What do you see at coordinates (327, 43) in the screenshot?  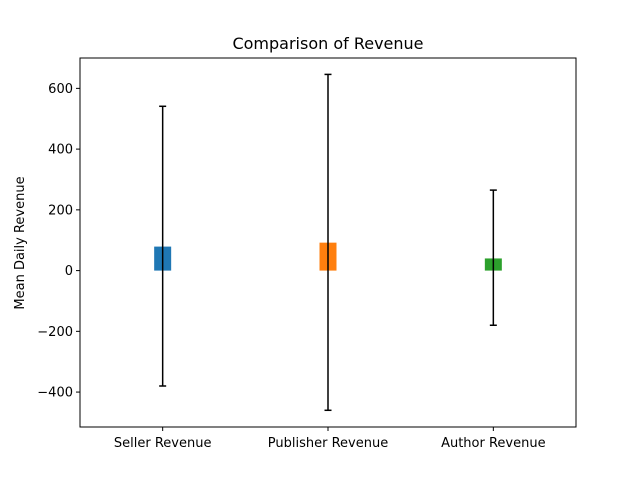 I see `chart-title: Comparison of Revenue` at bounding box center [327, 43].